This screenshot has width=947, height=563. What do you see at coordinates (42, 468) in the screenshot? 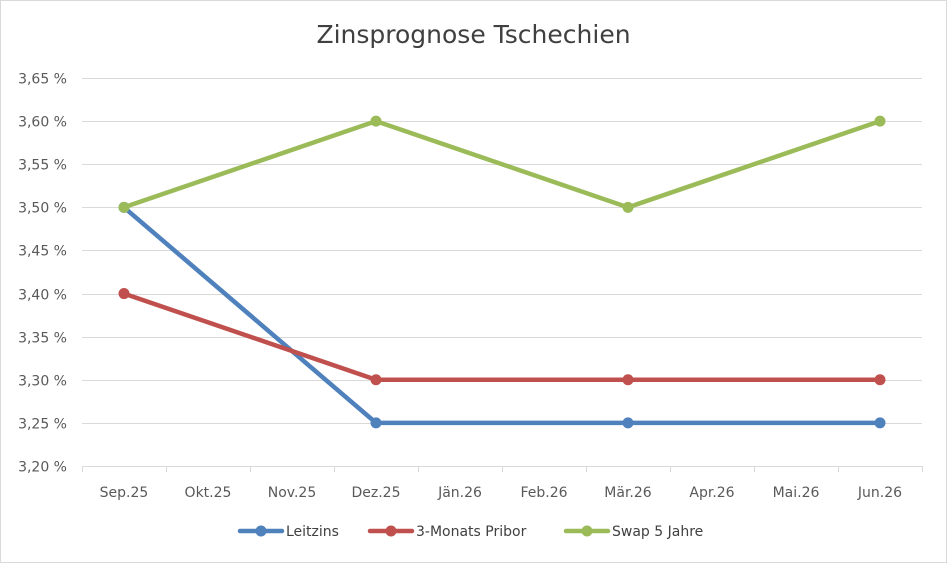
I see `y-tick-label: 3,20 %` at bounding box center [42, 468].